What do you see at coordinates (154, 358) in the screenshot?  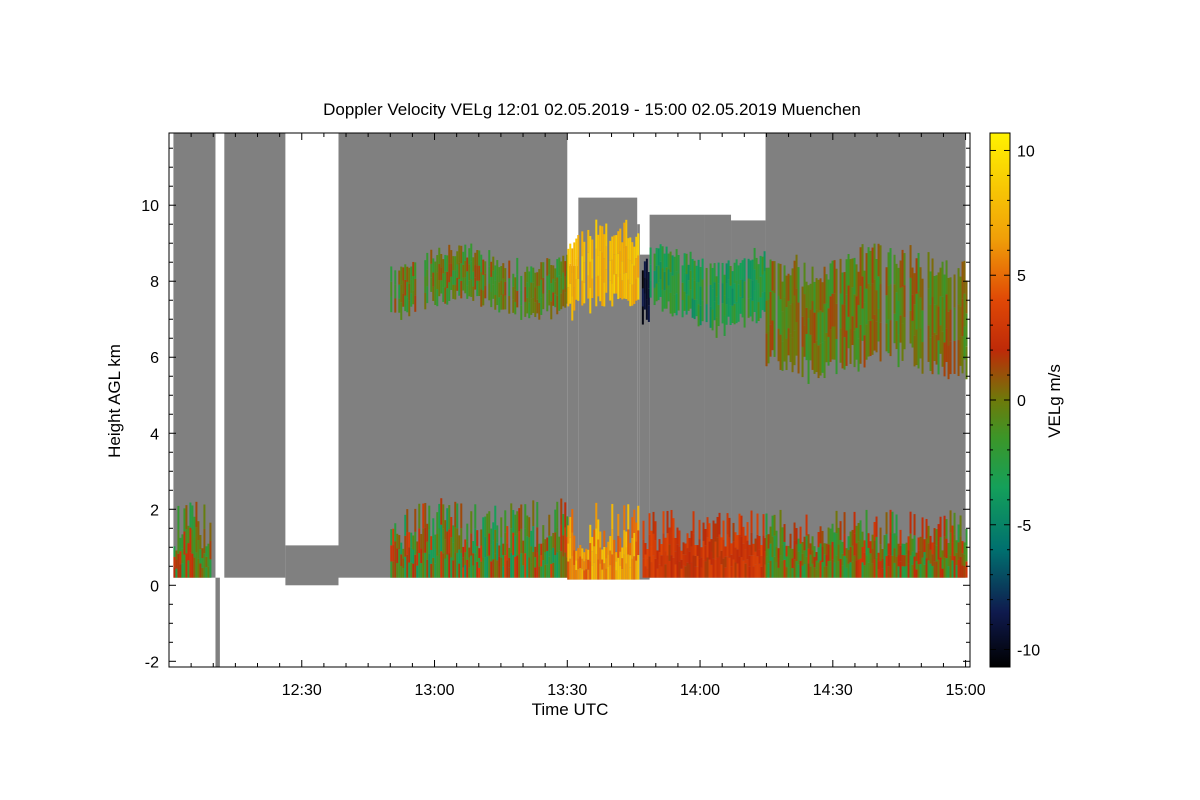 I see `y-tick-label: 6` at bounding box center [154, 358].